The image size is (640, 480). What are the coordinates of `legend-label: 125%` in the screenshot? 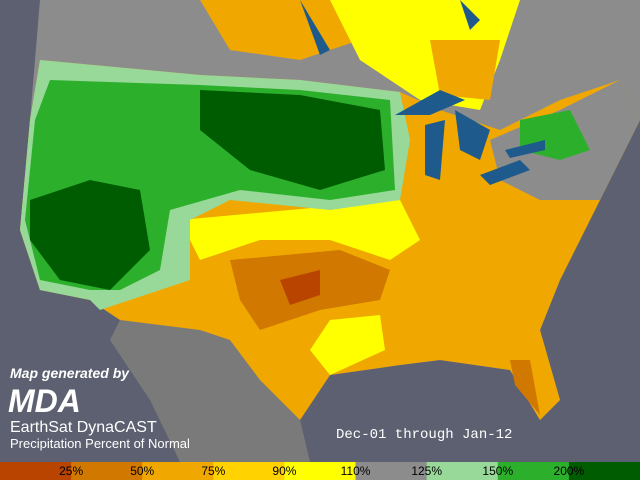 It's located at (426, 471).